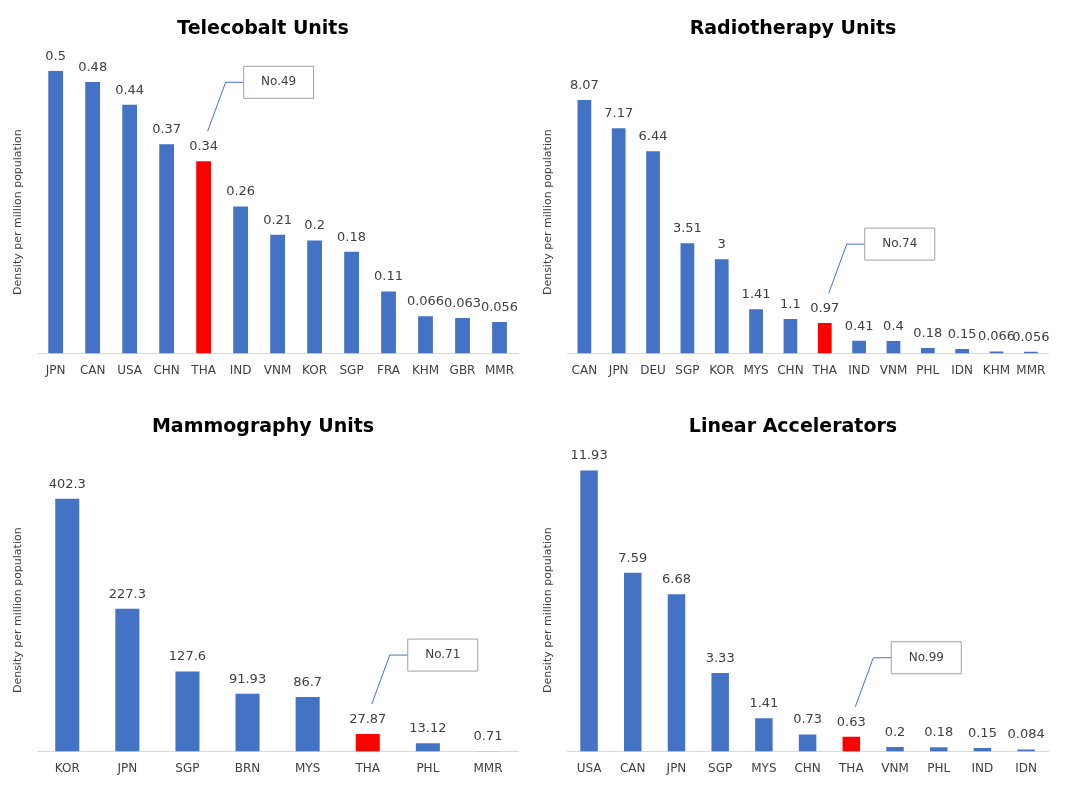 The image size is (1066, 792). I want to click on data-label: 0.063, so click(462, 302).